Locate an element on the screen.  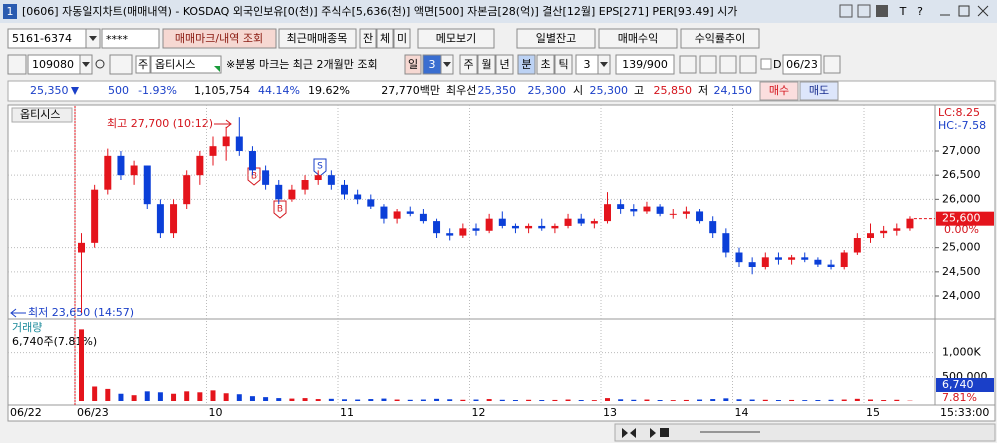
buy: 매수 is located at coordinates (779, 90).